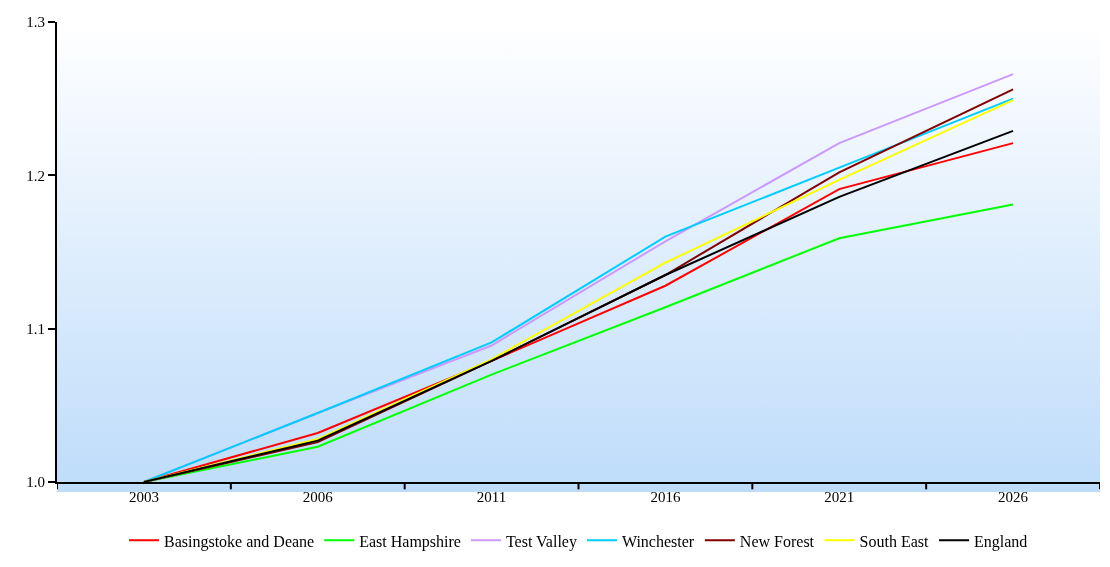 The width and height of the screenshot is (1110, 567). Describe the element at coordinates (35, 22) in the screenshot. I see `y-tick-label: 1.3` at that location.